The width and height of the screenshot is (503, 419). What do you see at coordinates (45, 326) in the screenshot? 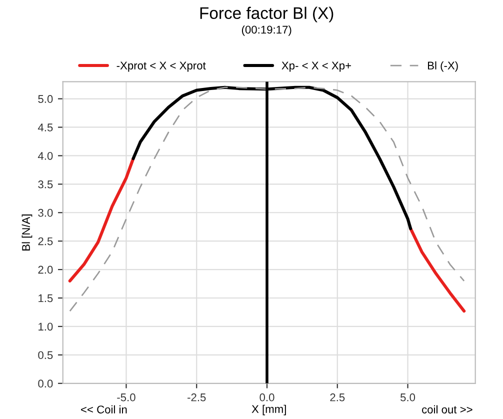
I see `y-tick-label: 1.0` at bounding box center [45, 326].